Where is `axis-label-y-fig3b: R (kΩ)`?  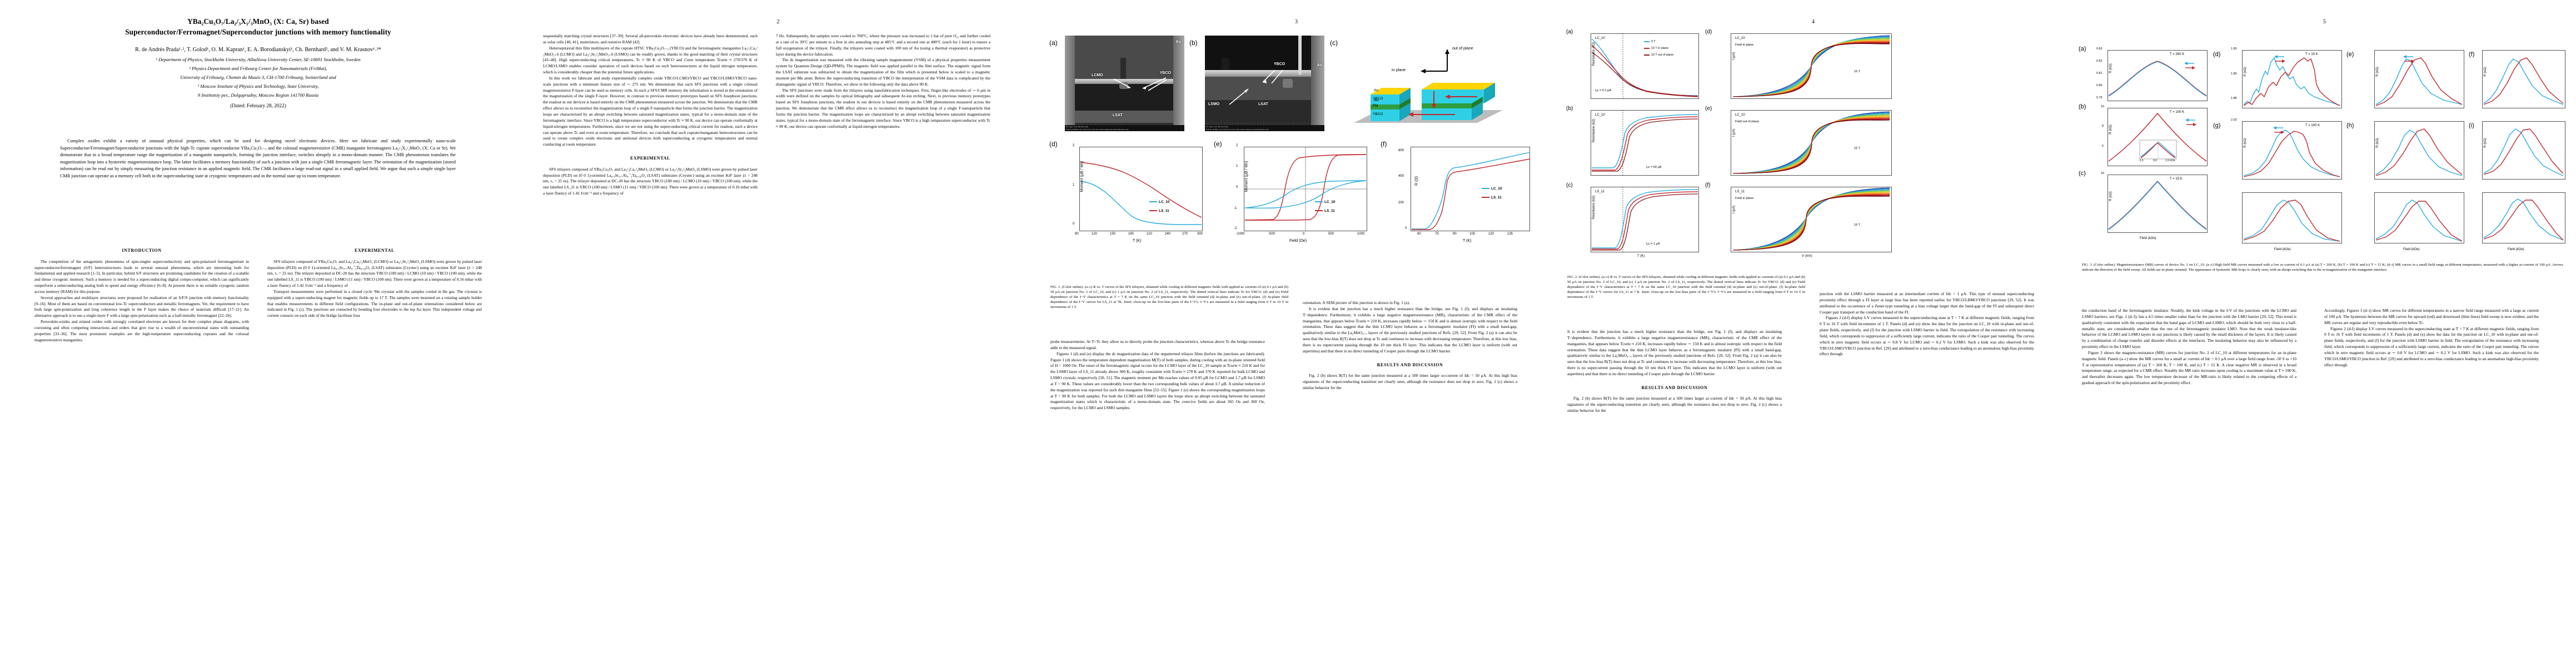
axis-label-y-fig3b: R (kΩ) is located at coordinates (2110, 130).